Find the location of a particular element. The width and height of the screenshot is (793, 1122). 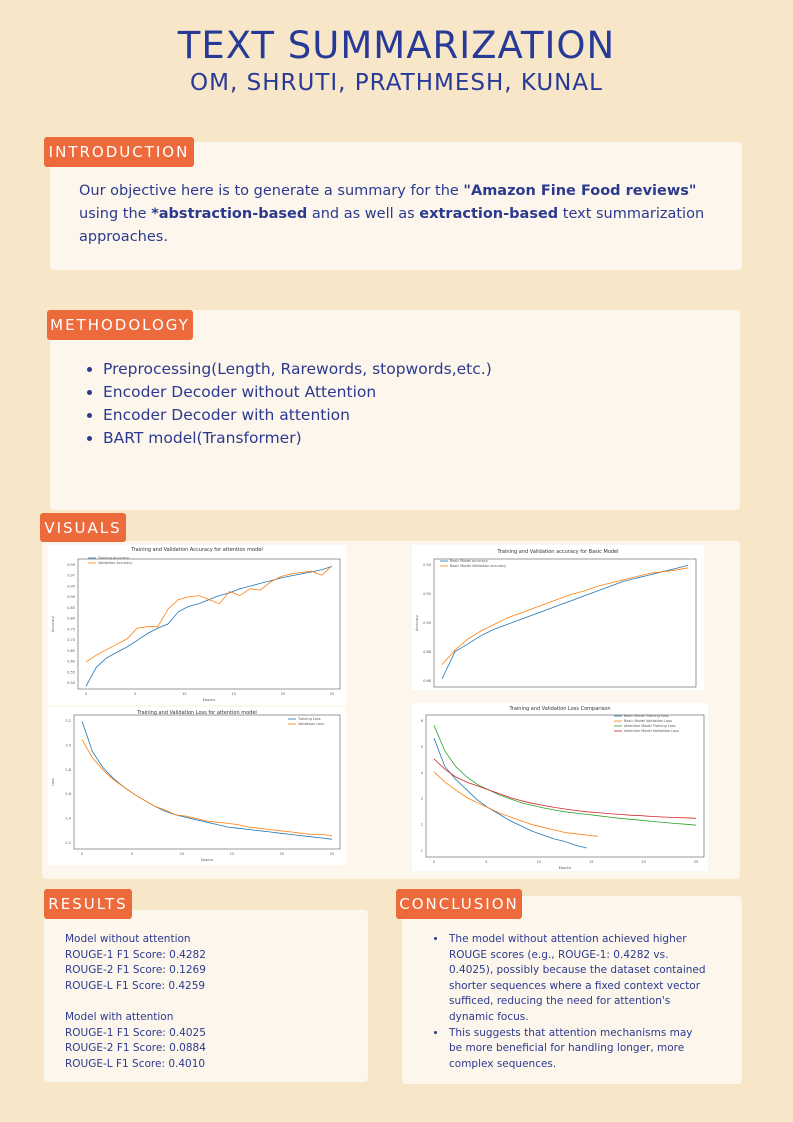

methodology-item: BART model(Transformer) is located at coordinates (413, 438).